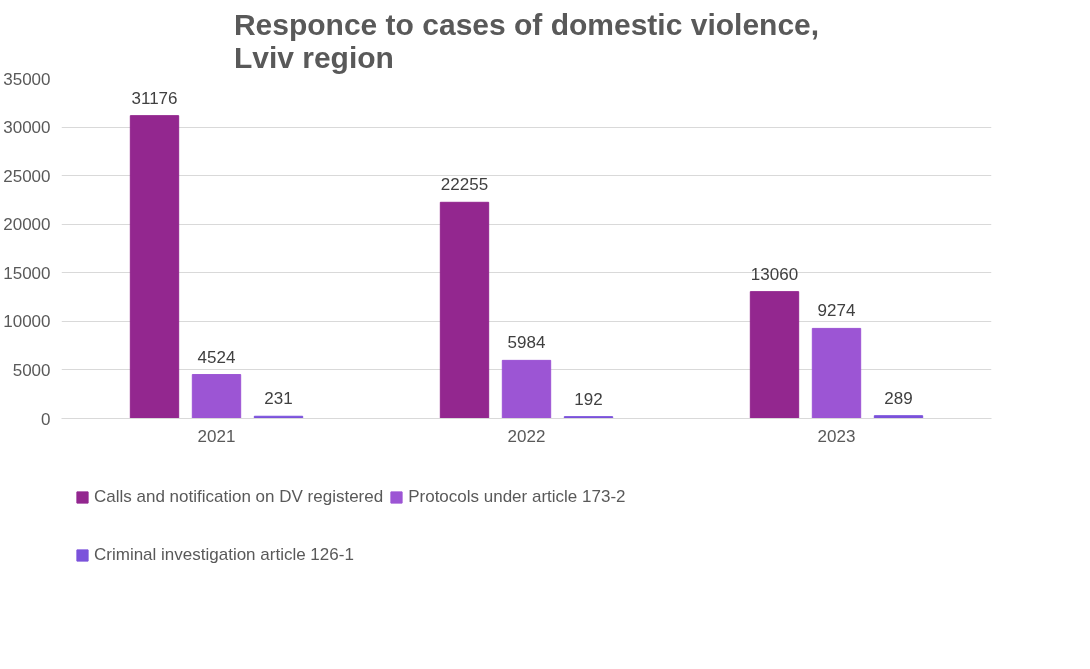 The image size is (1090, 669). Describe the element at coordinates (278, 399) in the screenshot. I see `data-label: 231` at that location.